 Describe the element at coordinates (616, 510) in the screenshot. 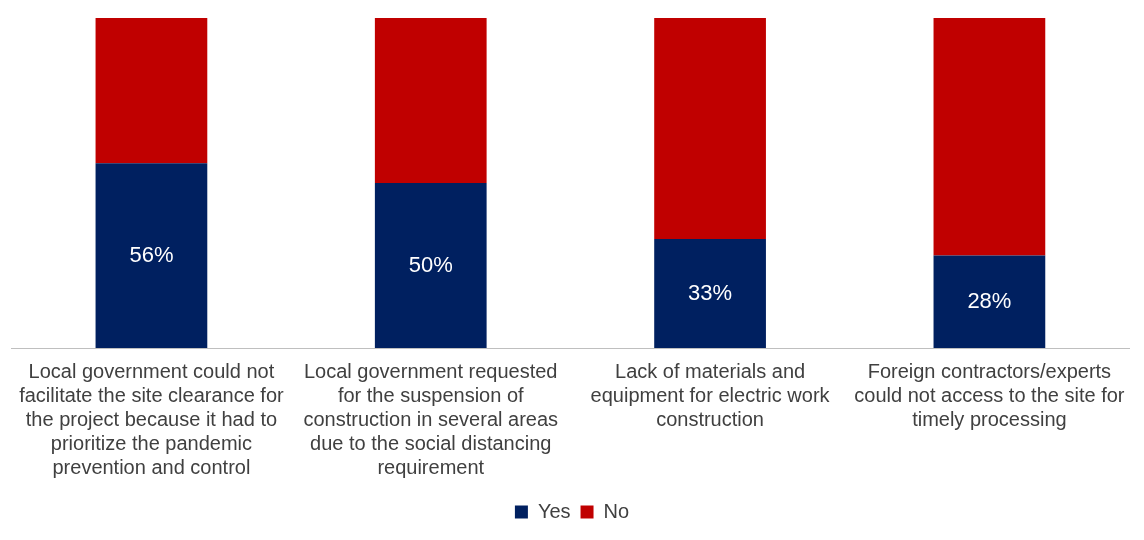

I see `legend-label: No` at that location.